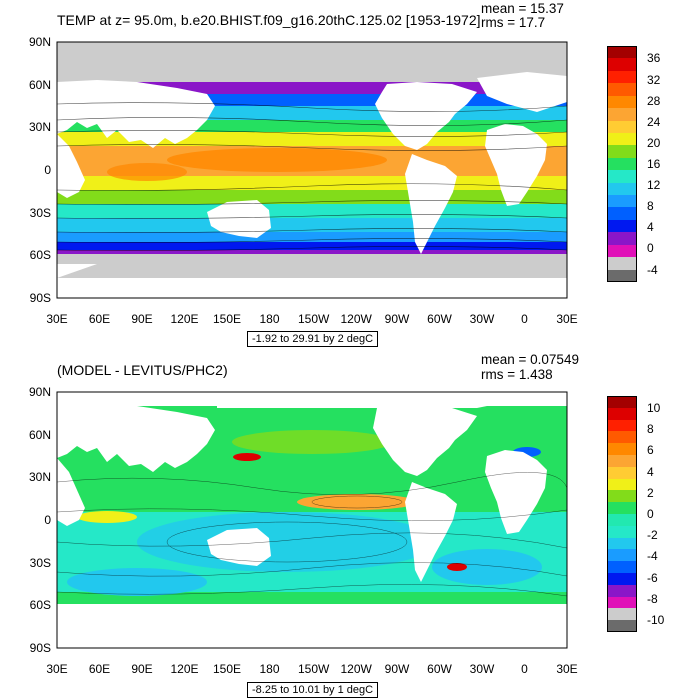 The width and height of the screenshot is (700, 700). Describe the element at coordinates (313, 690) in the screenshot. I see `bottom-info-box: -8.25 to 10.01 by 1 degC` at that location.